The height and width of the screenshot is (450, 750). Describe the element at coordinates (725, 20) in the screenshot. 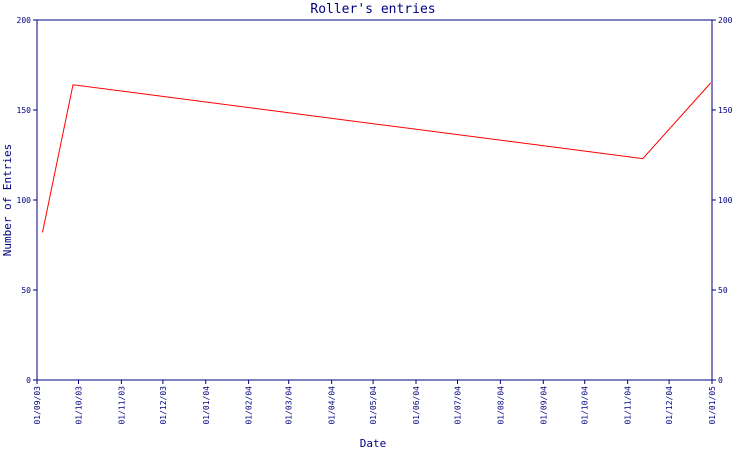

I see `y-tick-label-right: 200` at that location.